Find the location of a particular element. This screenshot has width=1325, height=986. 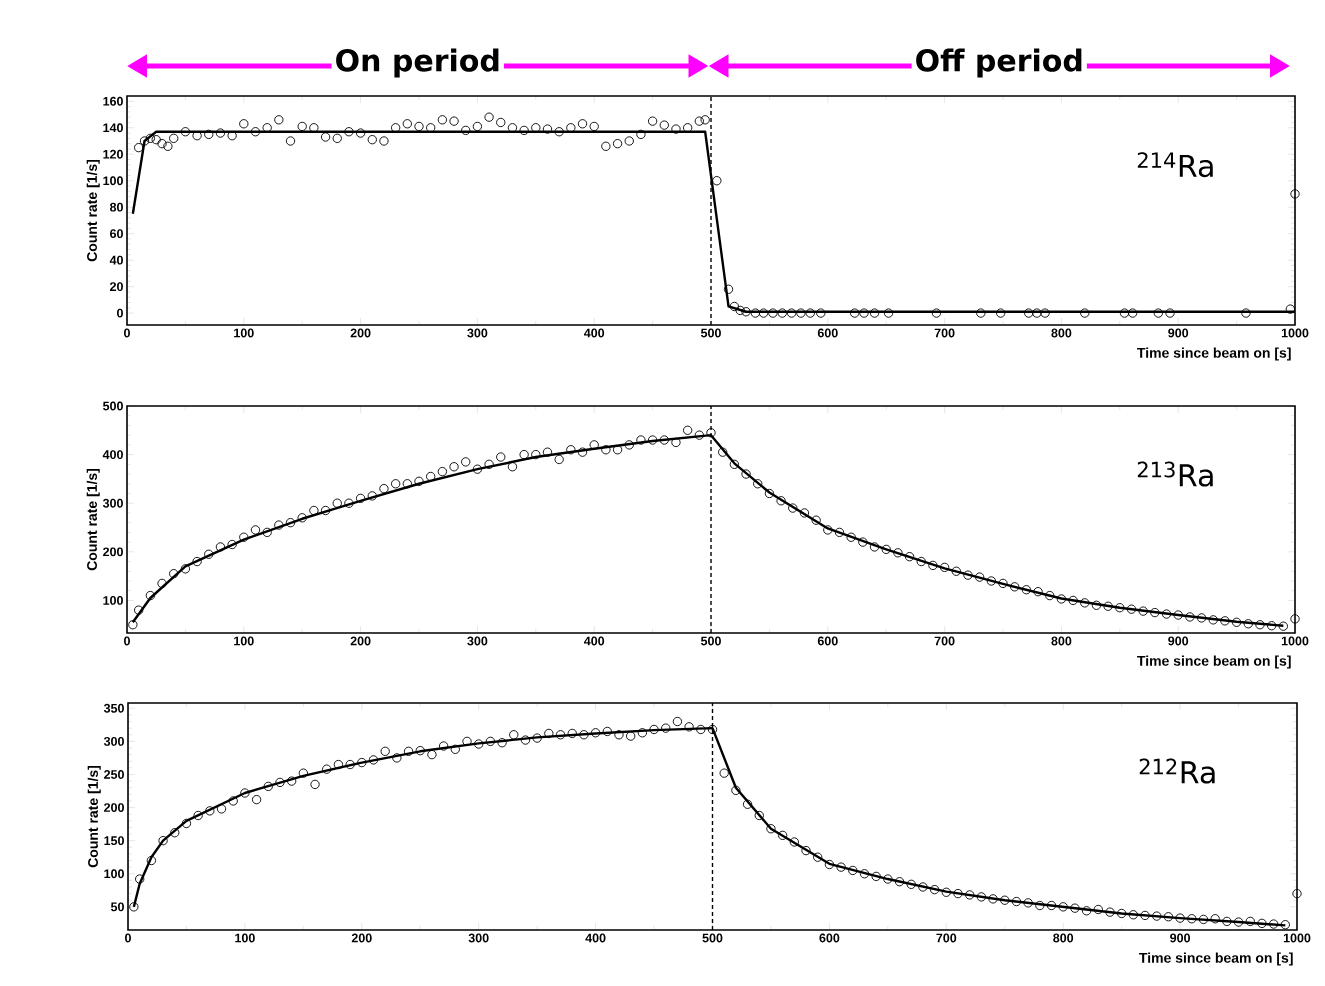

text: Off period is located at coordinates (999, 63).